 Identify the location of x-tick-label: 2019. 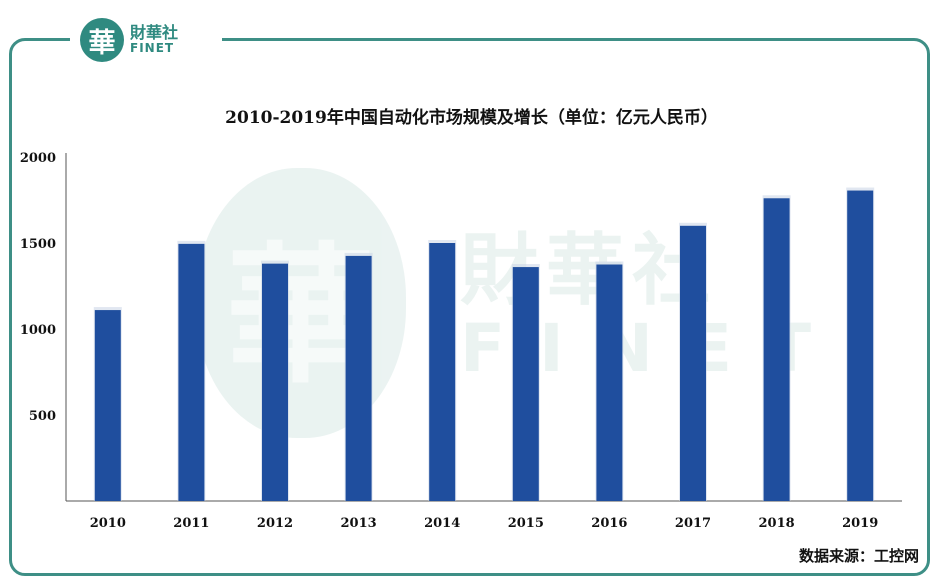
(860, 523).